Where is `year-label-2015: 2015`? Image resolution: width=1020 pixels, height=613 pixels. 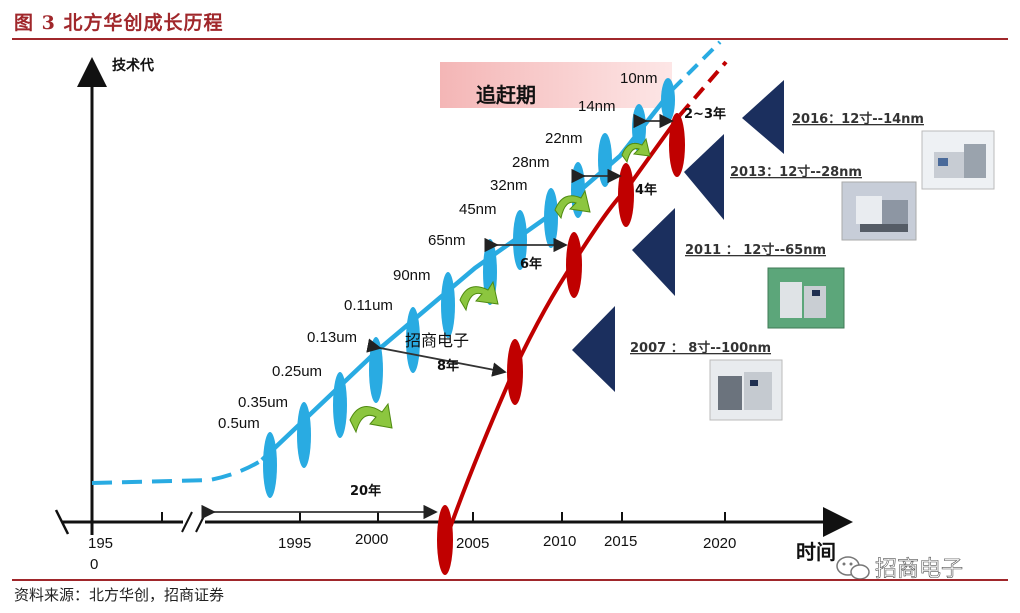 year-label-2015: 2015 is located at coordinates (620, 541).